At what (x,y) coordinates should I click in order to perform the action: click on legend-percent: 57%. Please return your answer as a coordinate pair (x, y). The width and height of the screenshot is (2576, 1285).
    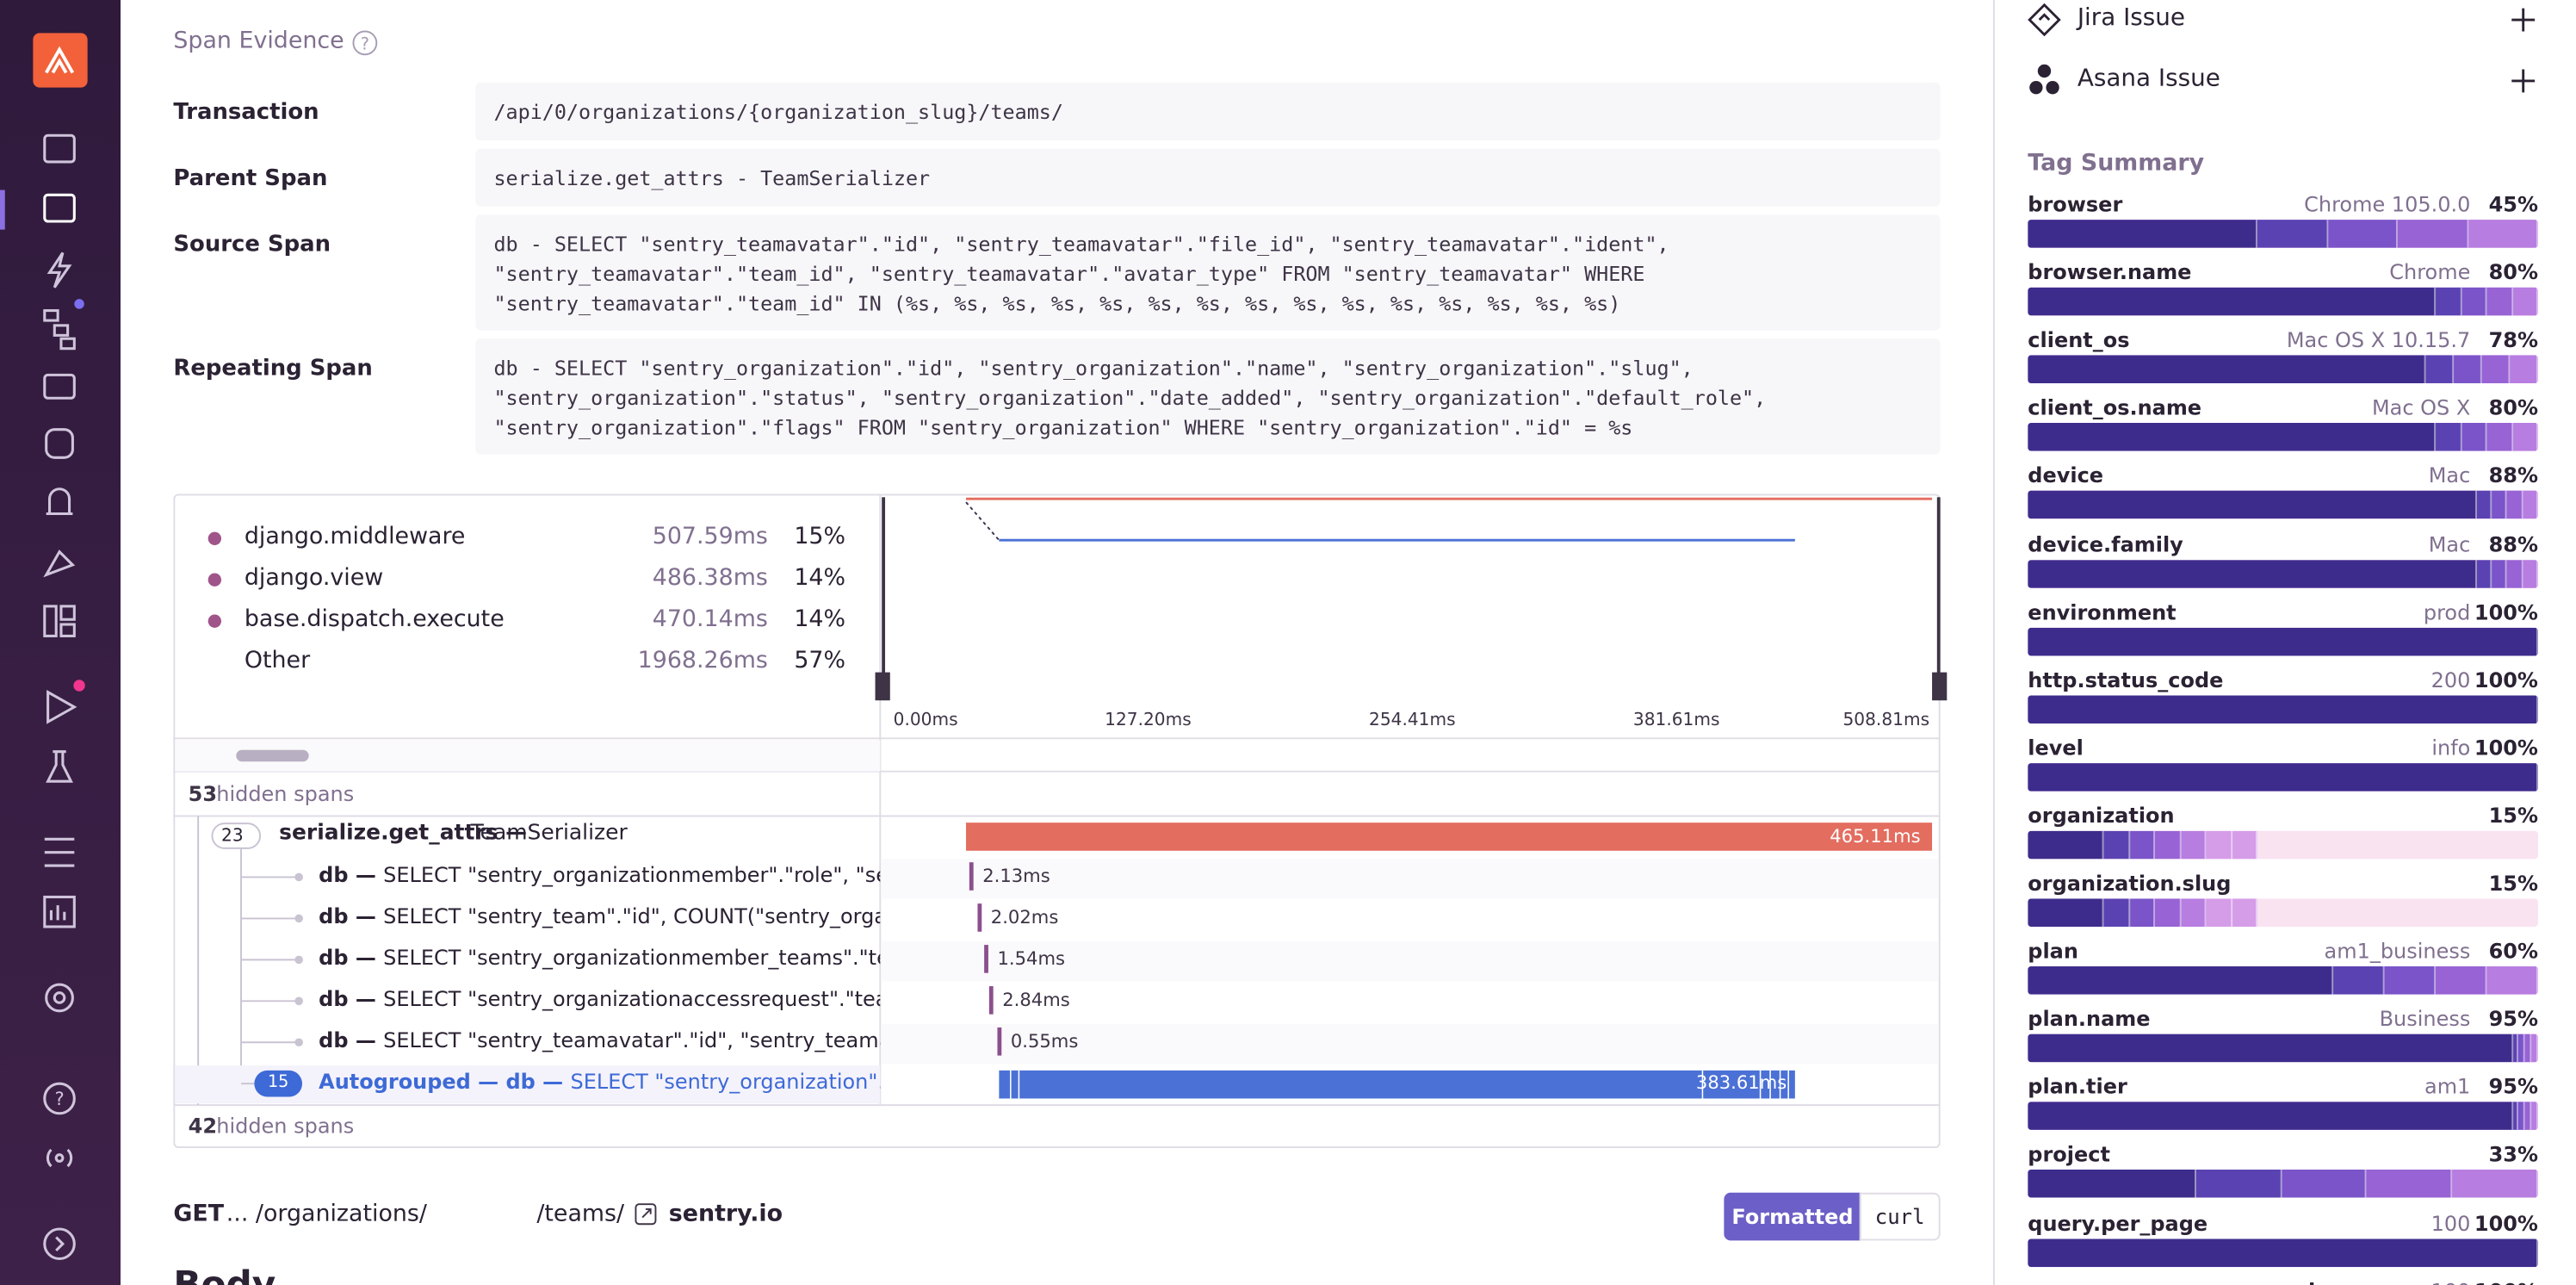
    Looking at the image, I should click on (820, 660).